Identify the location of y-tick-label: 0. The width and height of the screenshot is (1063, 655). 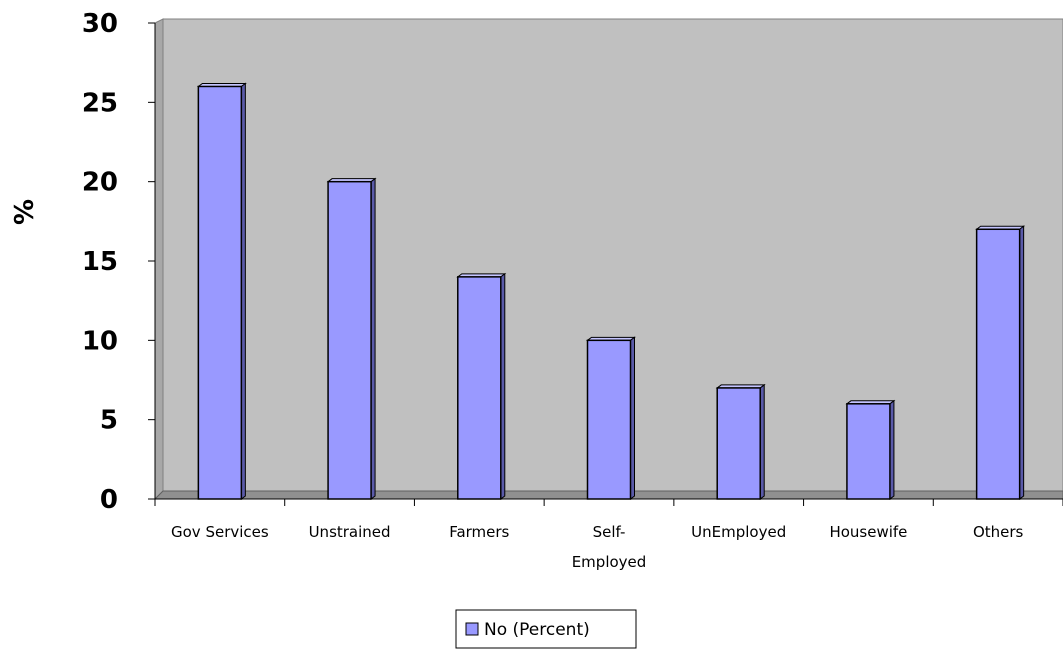
(109, 500).